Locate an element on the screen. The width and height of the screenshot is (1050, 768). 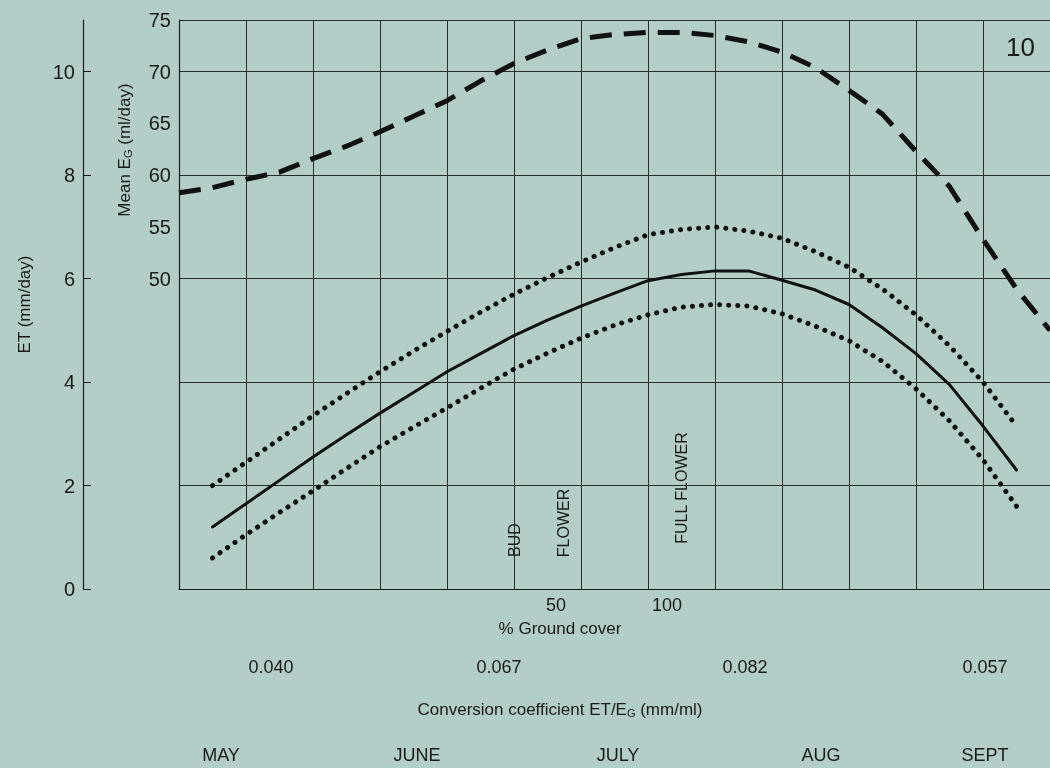
text: SEPT is located at coordinates (985, 755).